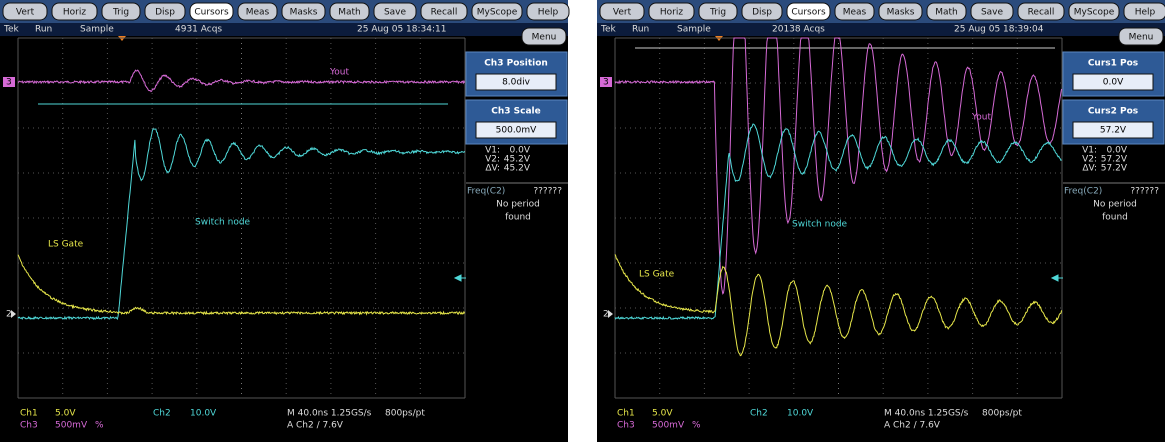 This screenshot has height=442, width=1165. What do you see at coordinates (820, 225) in the screenshot?
I see `trace-label: Switch node` at bounding box center [820, 225].